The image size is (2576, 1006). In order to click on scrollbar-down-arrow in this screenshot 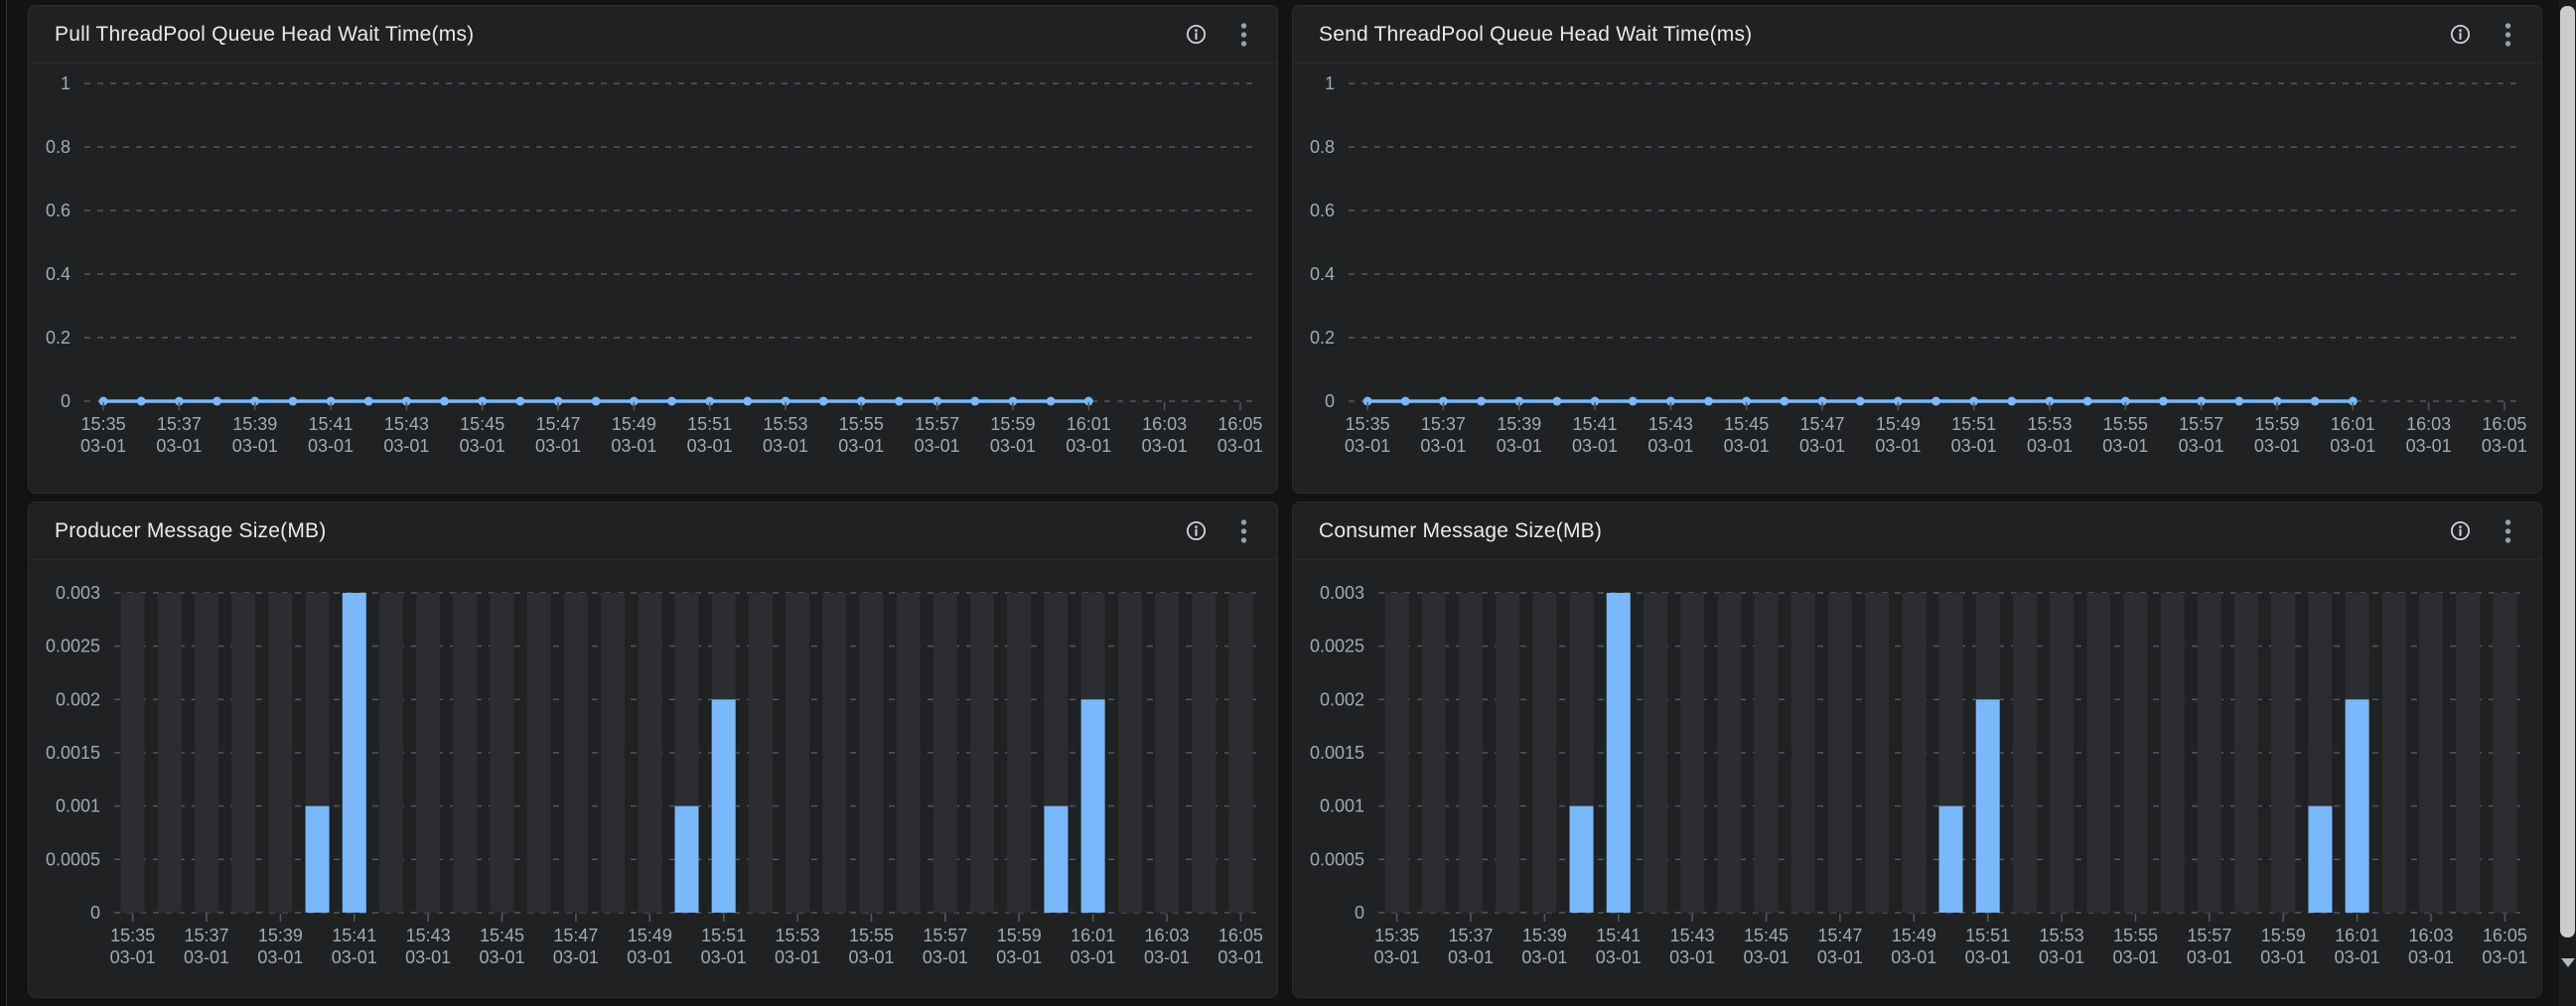, I will do `click(2567, 962)`.